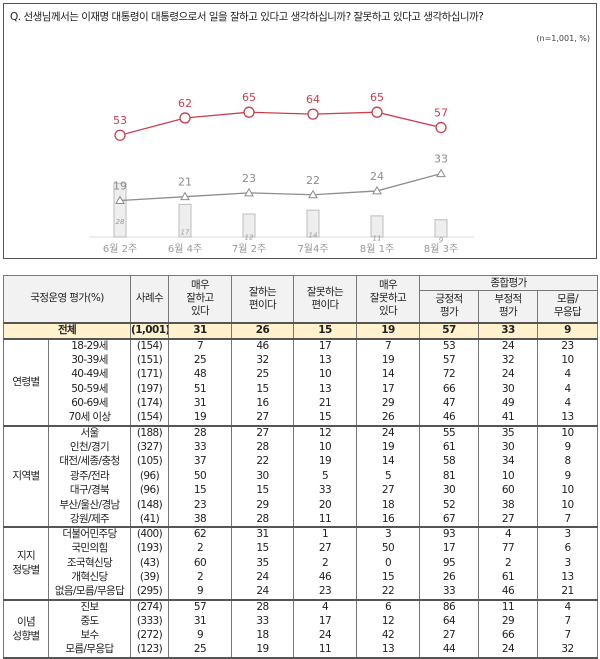 This screenshot has width=600, height=659. What do you see at coordinates (149, 403) in the screenshot?
I see `row-n: (174)` at bounding box center [149, 403].